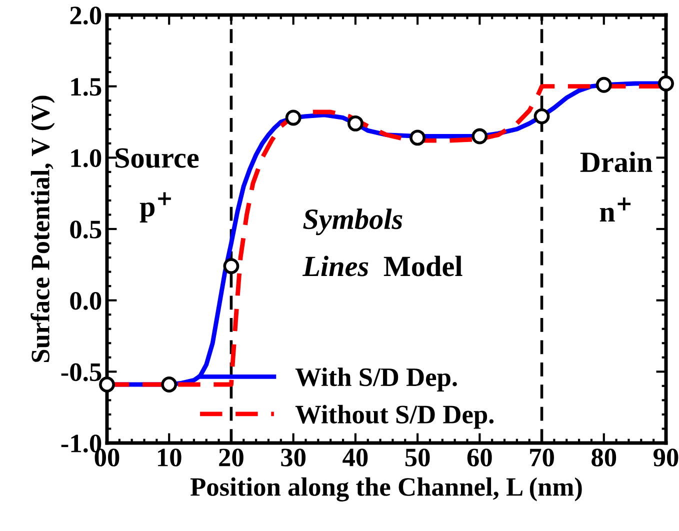  What do you see at coordinates (352, 222) in the screenshot?
I see `annotation: Symbols` at bounding box center [352, 222].